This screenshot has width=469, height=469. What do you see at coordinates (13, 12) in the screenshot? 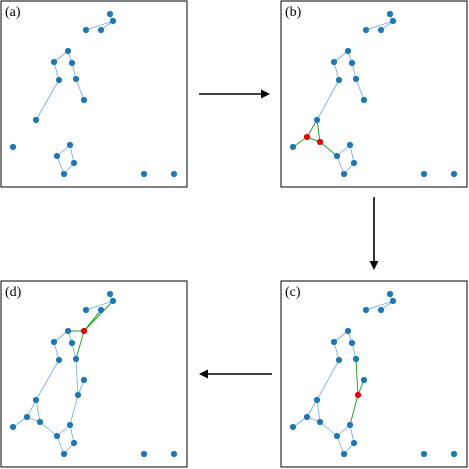
I see `panel-label-a: (a)` at bounding box center [13, 12].